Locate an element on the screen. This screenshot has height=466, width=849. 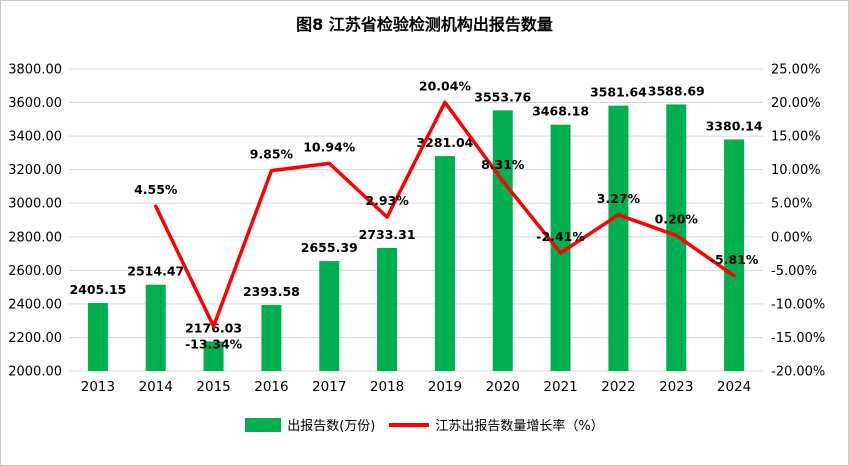
line-swatch-icon is located at coordinates (409, 424).